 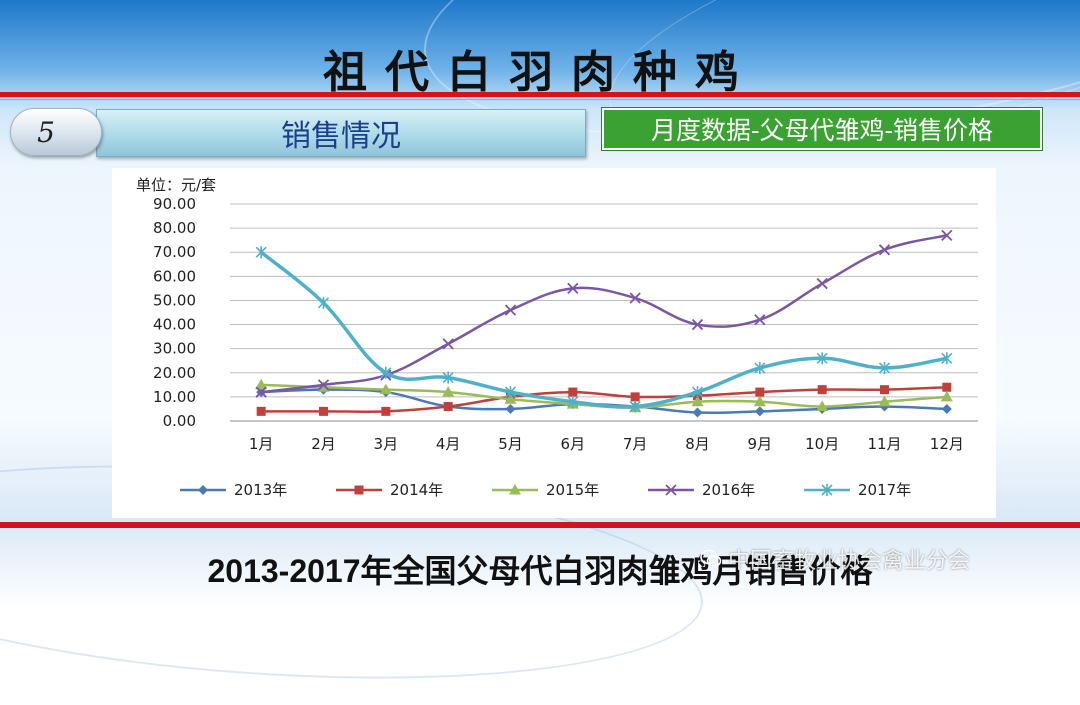 What do you see at coordinates (884, 444) in the screenshot?
I see `x-tick-label: 11月` at bounding box center [884, 444].